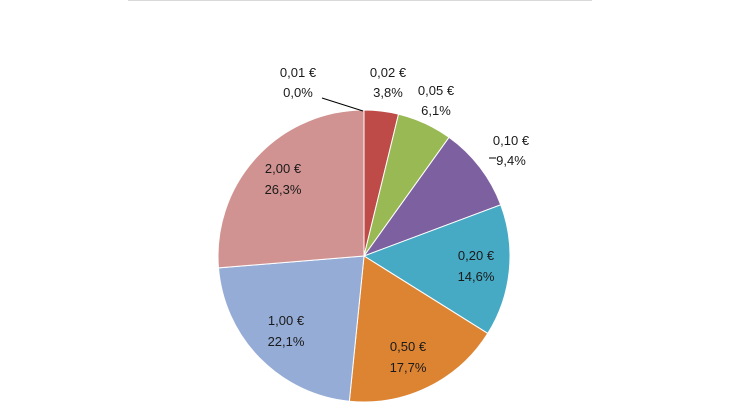 This screenshot has width=730, height=410. What do you see at coordinates (298, 92) in the screenshot?
I see `slice-percent-0-01: 0,0%` at bounding box center [298, 92].